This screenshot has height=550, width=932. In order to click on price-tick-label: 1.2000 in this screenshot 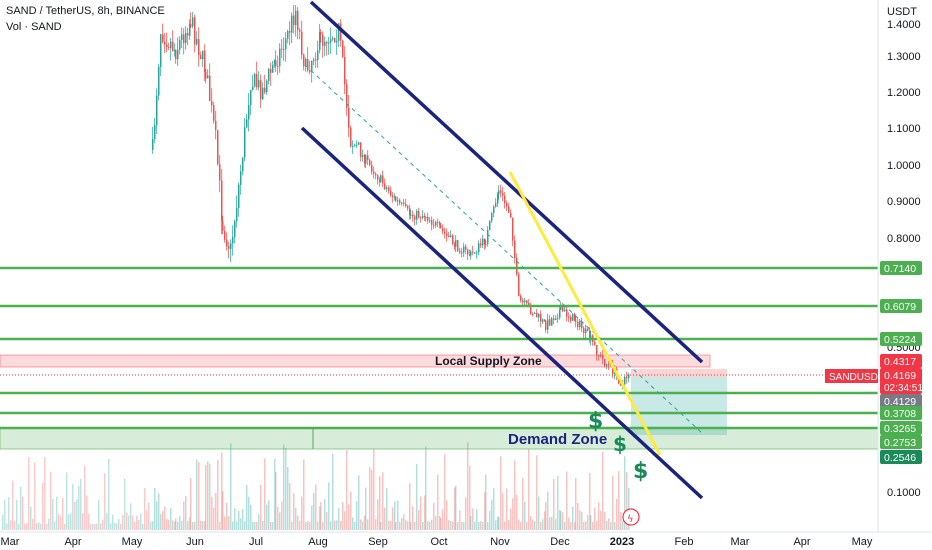, I will do `click(904, 93)`.